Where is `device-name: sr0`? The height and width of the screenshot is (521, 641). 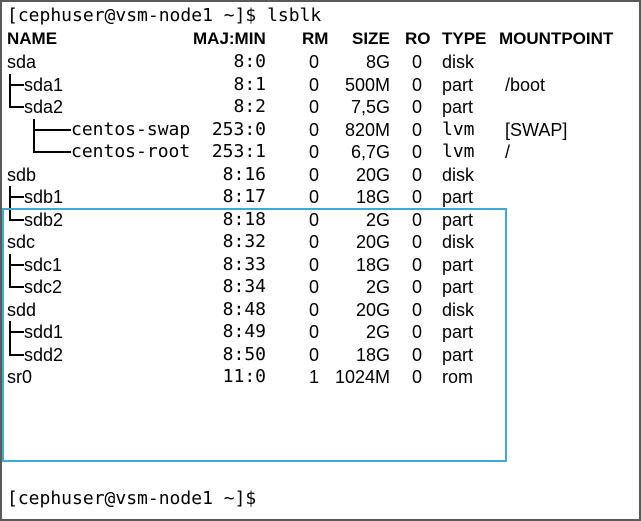 device-name: sr0 is located at coordinates (20, 377).